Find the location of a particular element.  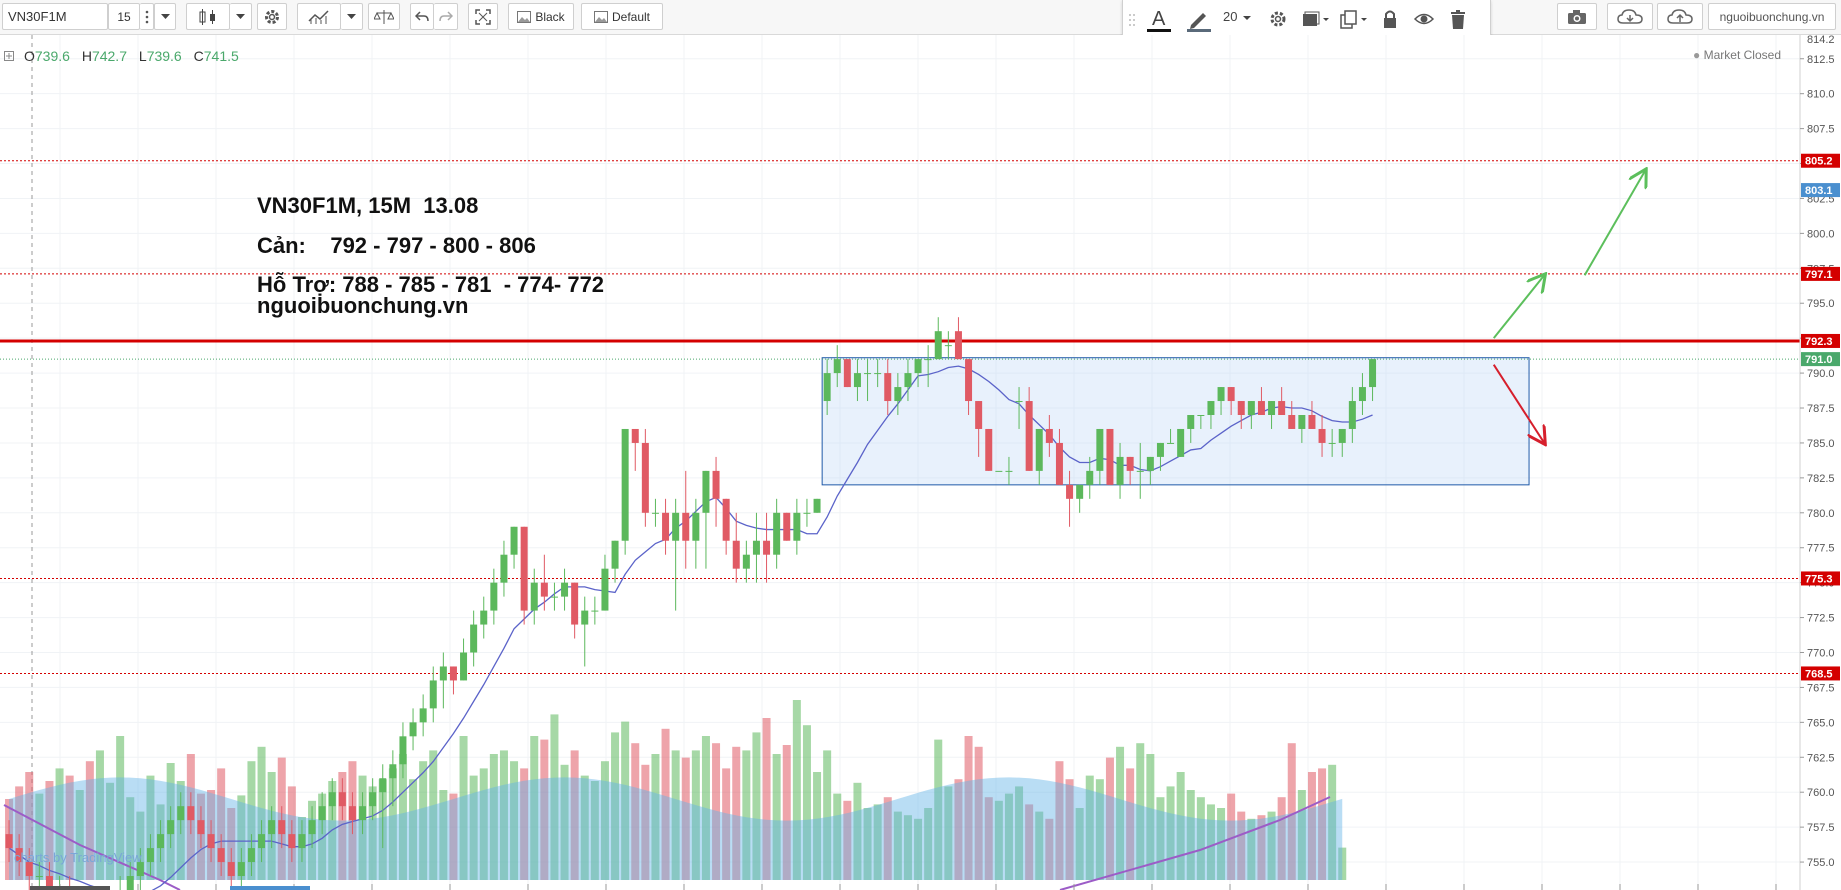

interval-input: 15 is located at coordinates (124, 16).